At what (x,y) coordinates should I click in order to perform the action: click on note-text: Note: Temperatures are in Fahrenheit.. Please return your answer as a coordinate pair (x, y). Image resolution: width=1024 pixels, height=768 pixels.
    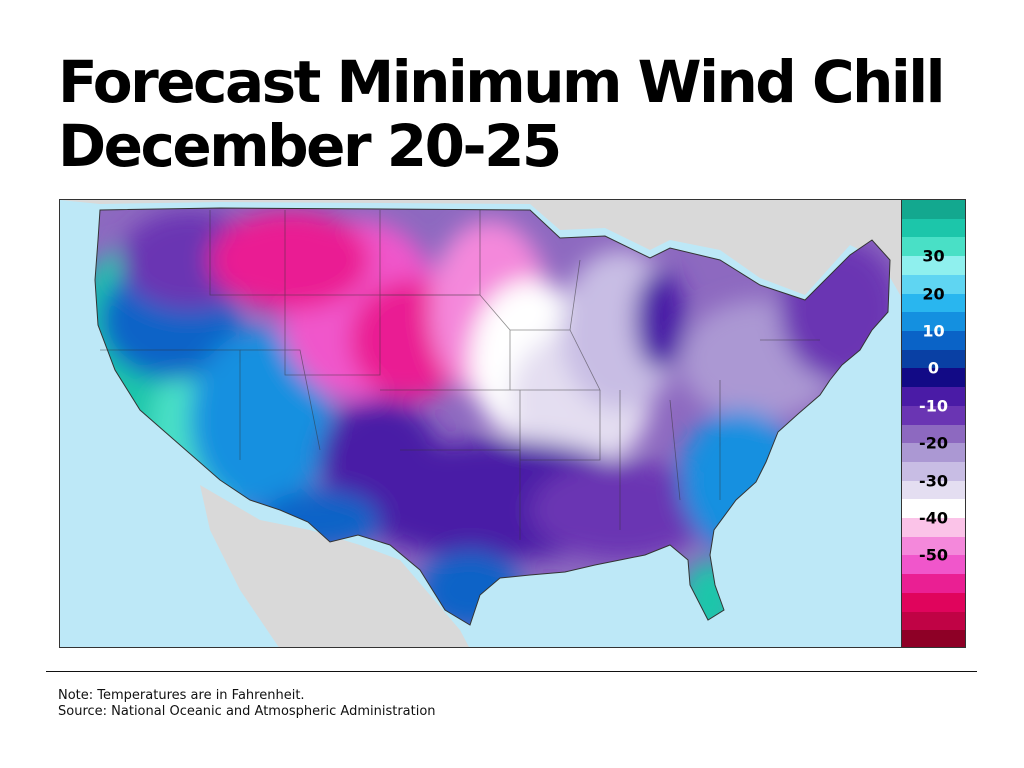
    Looking at the image, I should click on (181, 695).